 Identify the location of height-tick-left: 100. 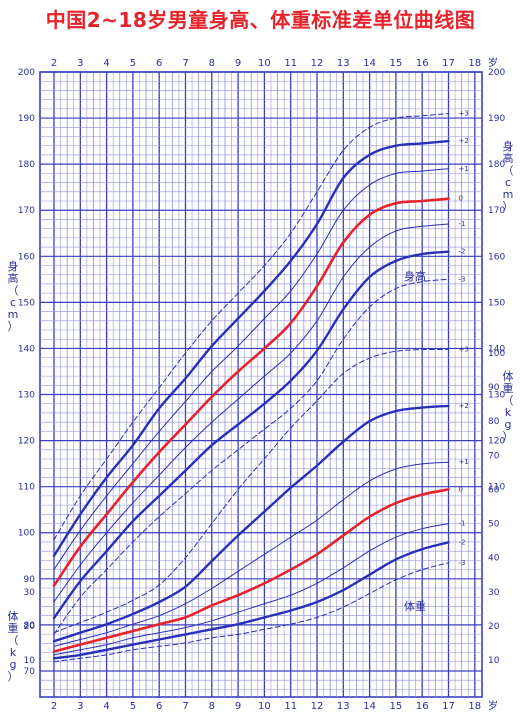
(26, 534).